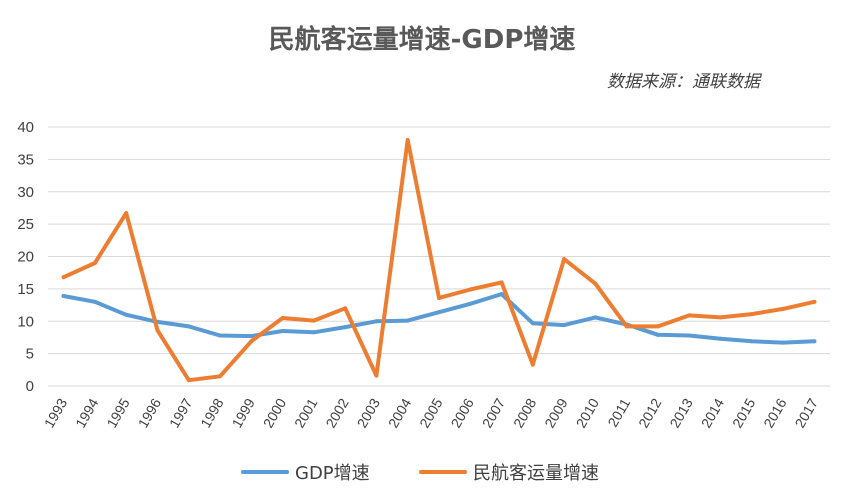 The image size is (845, 502). I want to click on x-tick-label: 2005, so click(431, 412).